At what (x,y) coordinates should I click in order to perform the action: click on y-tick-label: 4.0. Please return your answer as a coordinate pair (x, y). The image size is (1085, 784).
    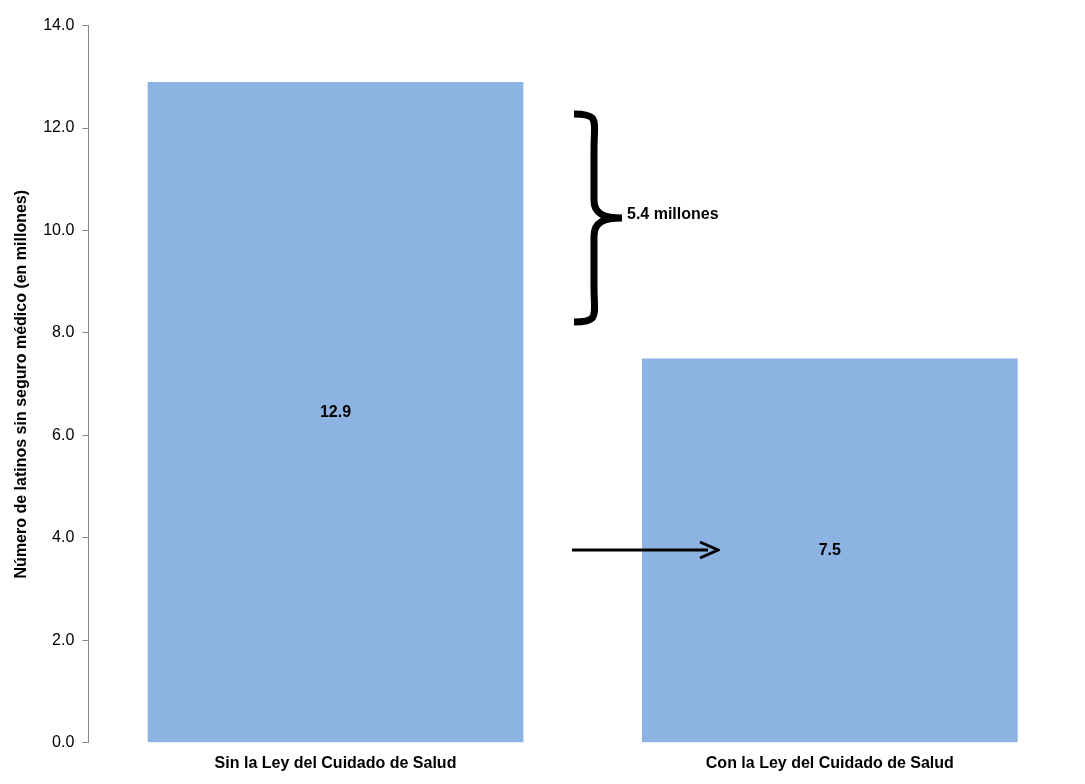
    Looking at the image, I should click on (63, 537).